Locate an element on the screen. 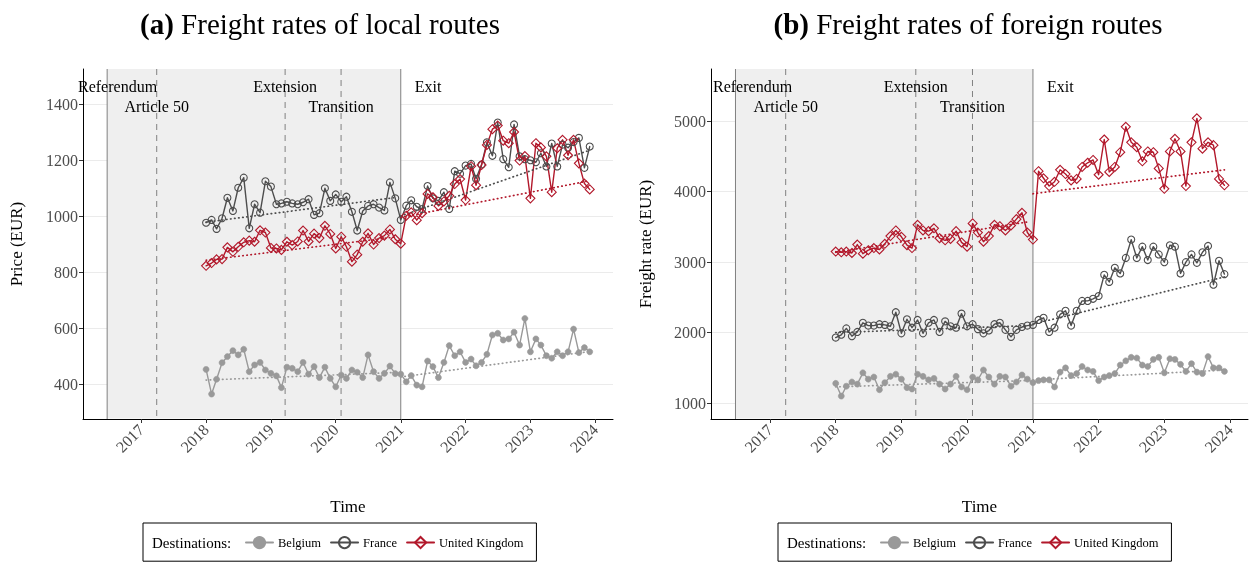 This screenshot has height=564, width=1257. y-tick-label: 800 is located at coordinates (66, 272).